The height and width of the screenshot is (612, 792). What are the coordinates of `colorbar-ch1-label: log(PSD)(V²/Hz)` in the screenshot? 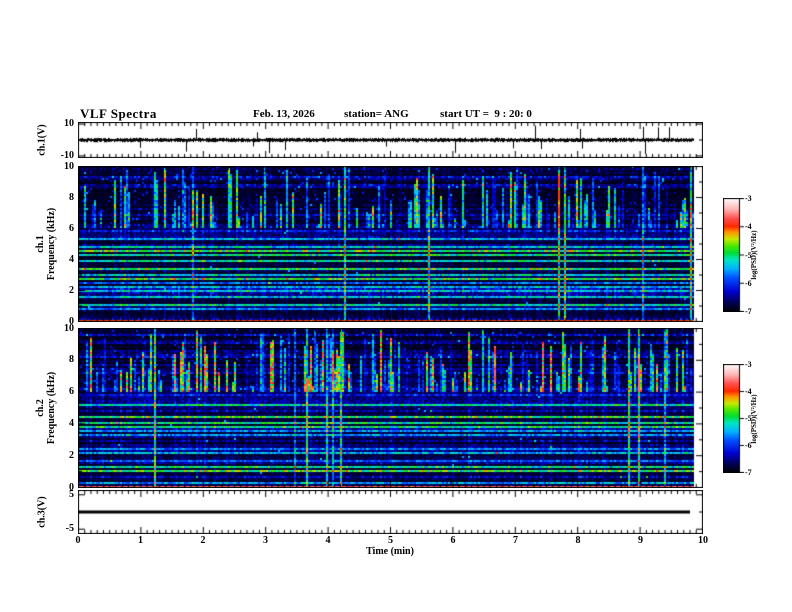 It's located at (754, 255).